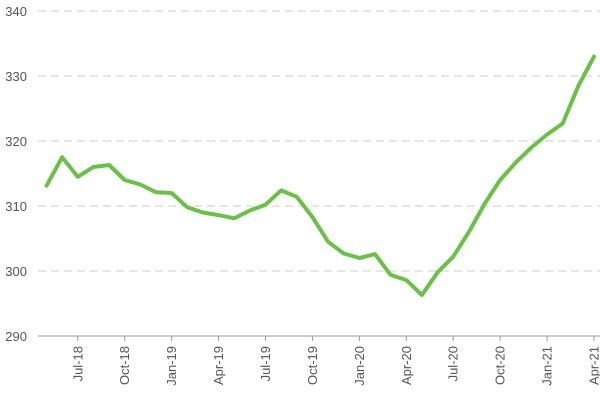 This screenshot has width=600, height=400. Describe the element at coordinates (77, 363) in the screenshot. I see `x-tick-label: Jul-18` at that location.